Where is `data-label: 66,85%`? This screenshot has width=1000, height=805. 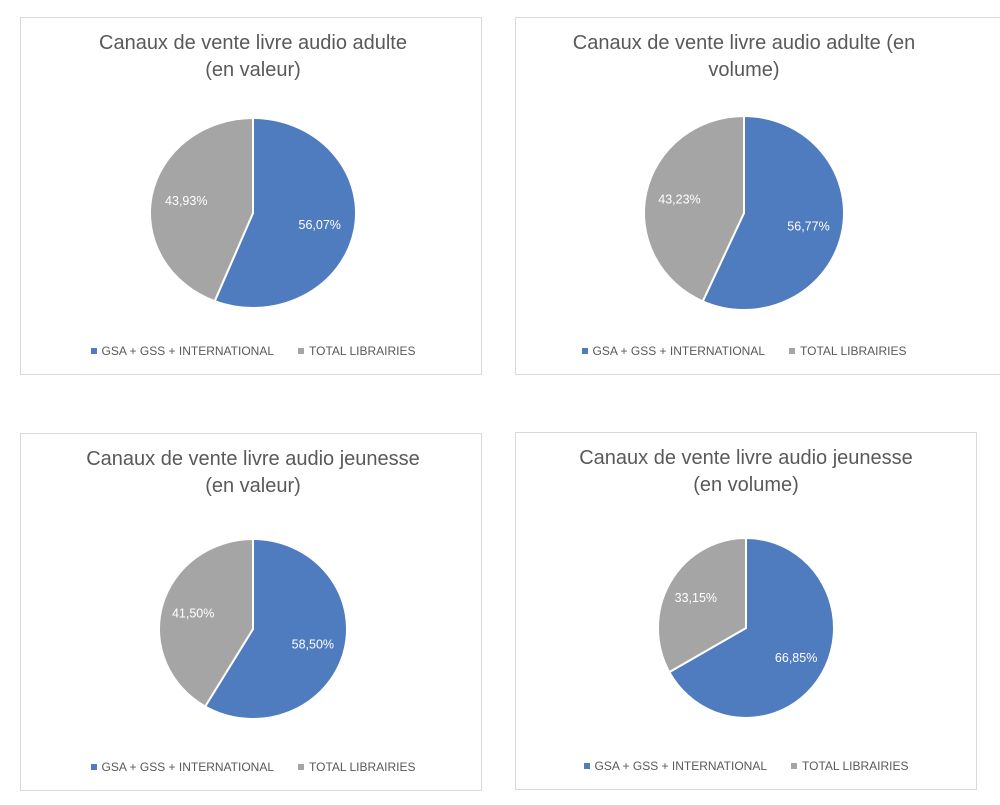
data-label: 66,85% is located at coordinates (796, 658).